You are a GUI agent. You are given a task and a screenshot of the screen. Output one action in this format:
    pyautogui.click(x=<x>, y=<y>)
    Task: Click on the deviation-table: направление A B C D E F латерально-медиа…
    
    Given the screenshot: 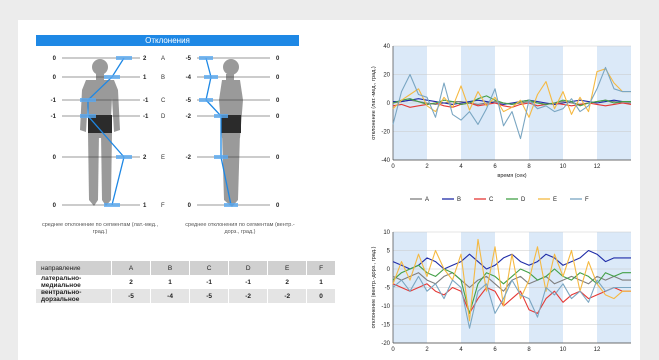 What is the action you would take?
    pyautogui.click(x=186, y=282)
    